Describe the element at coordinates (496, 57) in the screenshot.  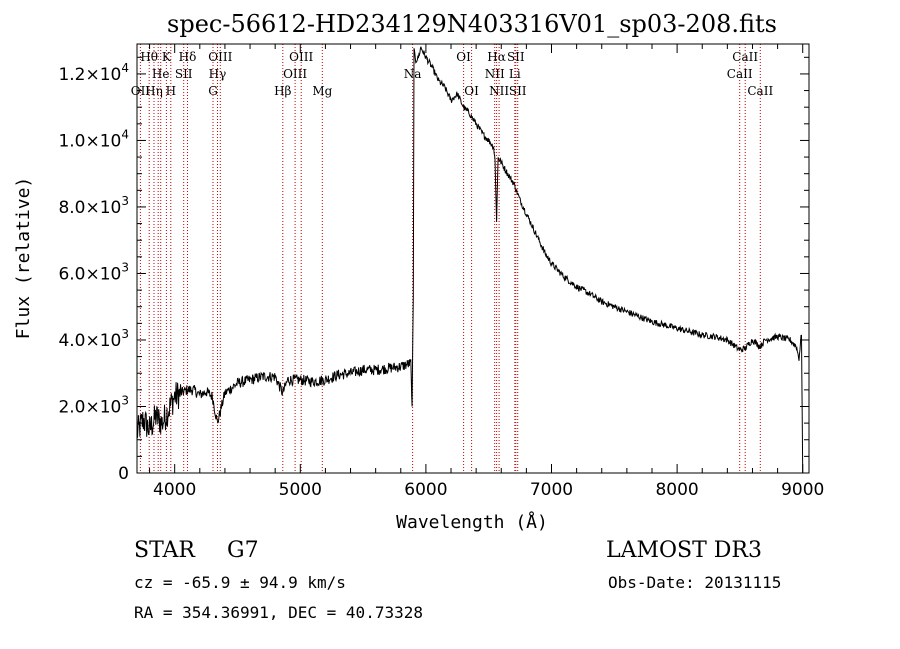
I see `line-marker-label: Hα` at that location.